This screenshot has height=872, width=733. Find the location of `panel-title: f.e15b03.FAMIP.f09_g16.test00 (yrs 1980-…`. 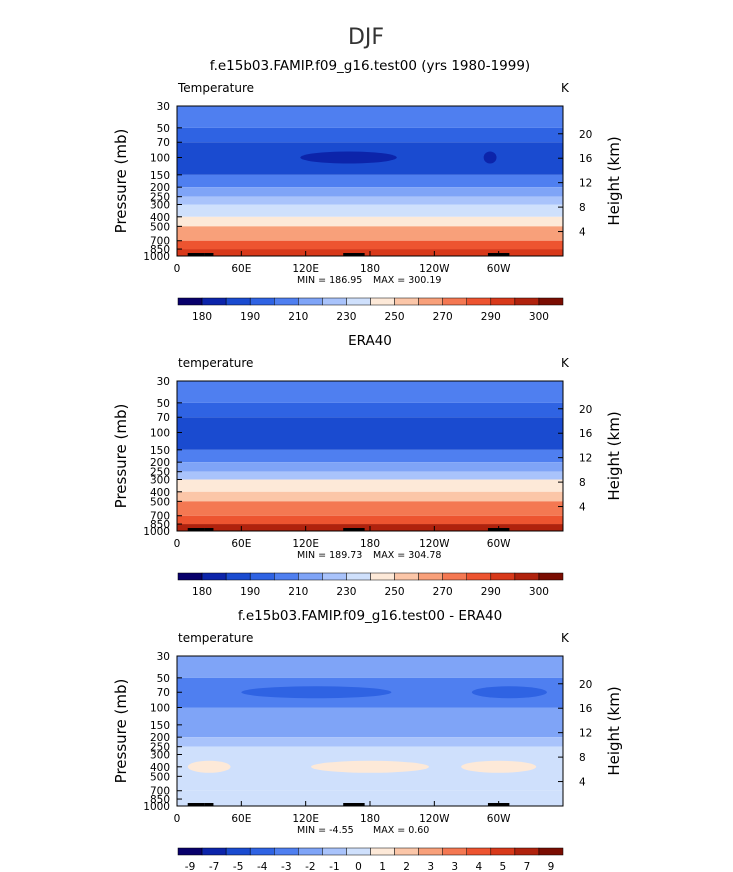

panel-title: f.e15b03.FAMIP.f09_g16.test00 (yrs 1980-… is located at coordinates (370, 66).